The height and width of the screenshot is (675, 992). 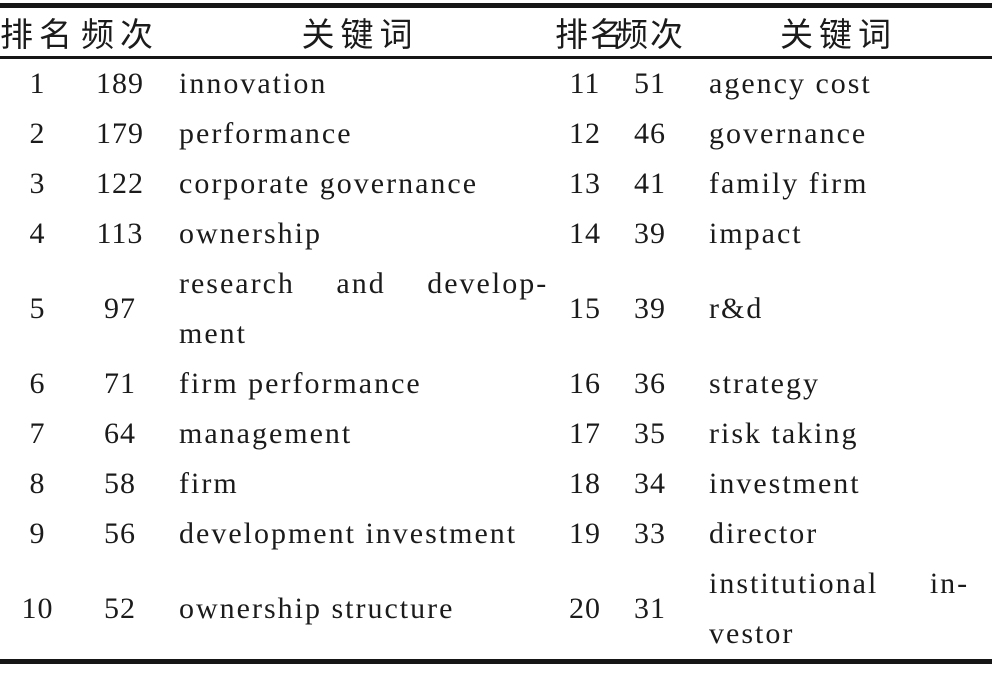 I want to click on freq-cell: 41, so click(x=650, y=183).